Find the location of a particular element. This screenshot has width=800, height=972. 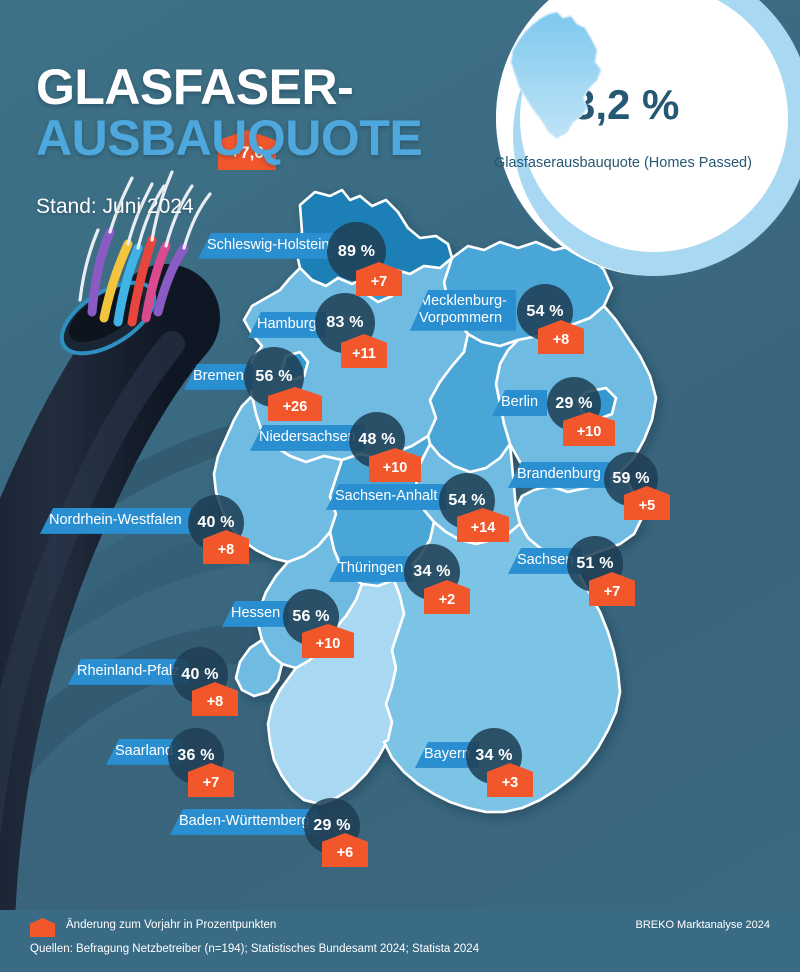

credit: BREKO Marktanalyse 2024 is located at coordinates (702, 925).